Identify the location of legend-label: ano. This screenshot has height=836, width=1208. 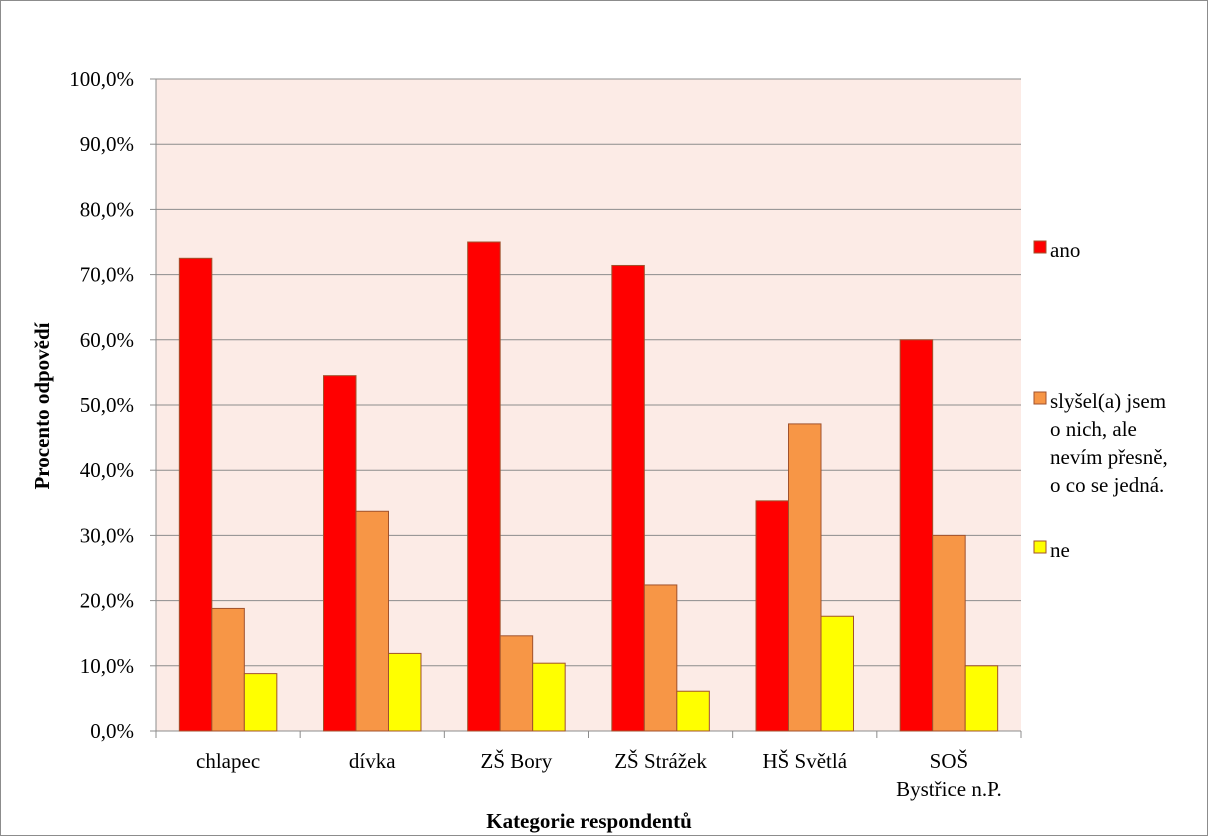
(1065, 250).